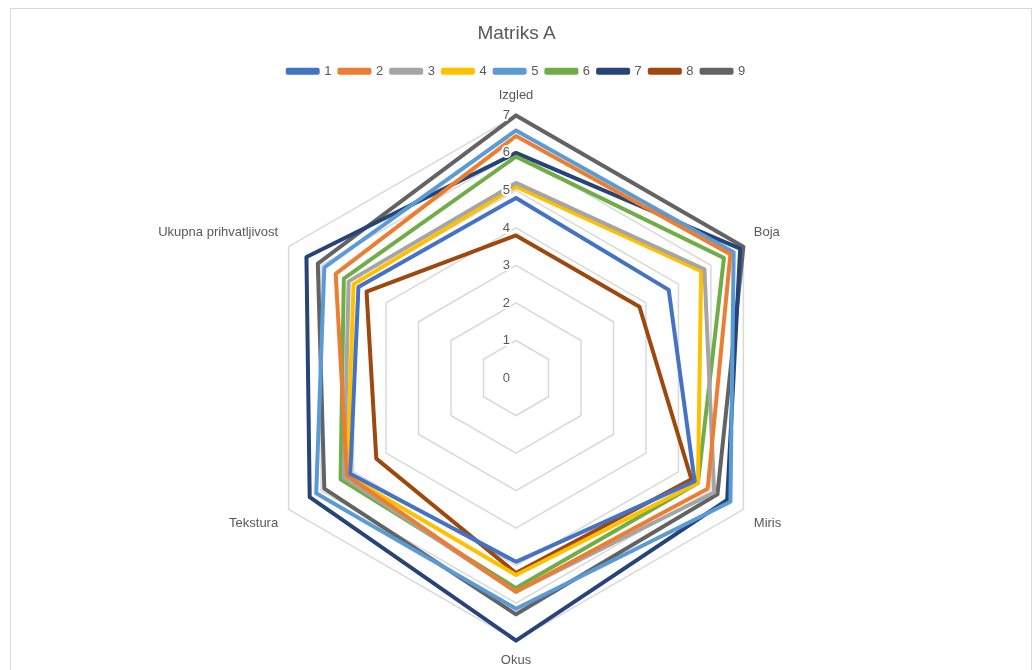  I want to click on y-tick-label: 3, so click(506, 265).